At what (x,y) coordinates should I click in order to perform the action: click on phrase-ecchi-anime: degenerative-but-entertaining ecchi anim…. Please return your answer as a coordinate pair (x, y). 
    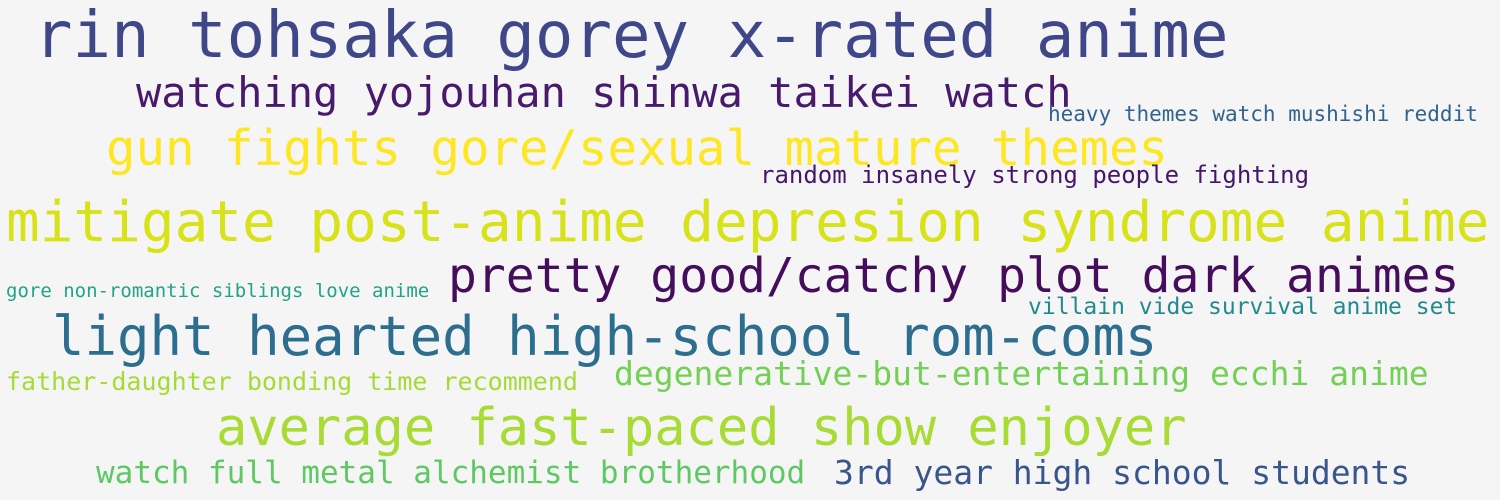
    Looking at the image, I should click on (1021, 373).